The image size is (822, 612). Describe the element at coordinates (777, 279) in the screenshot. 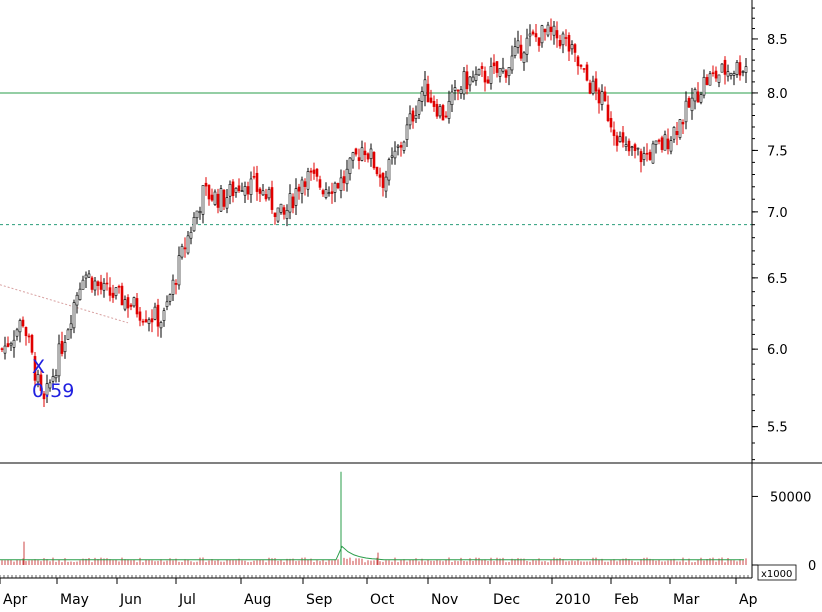

I see `price-tick-label: 6.5` at that location.